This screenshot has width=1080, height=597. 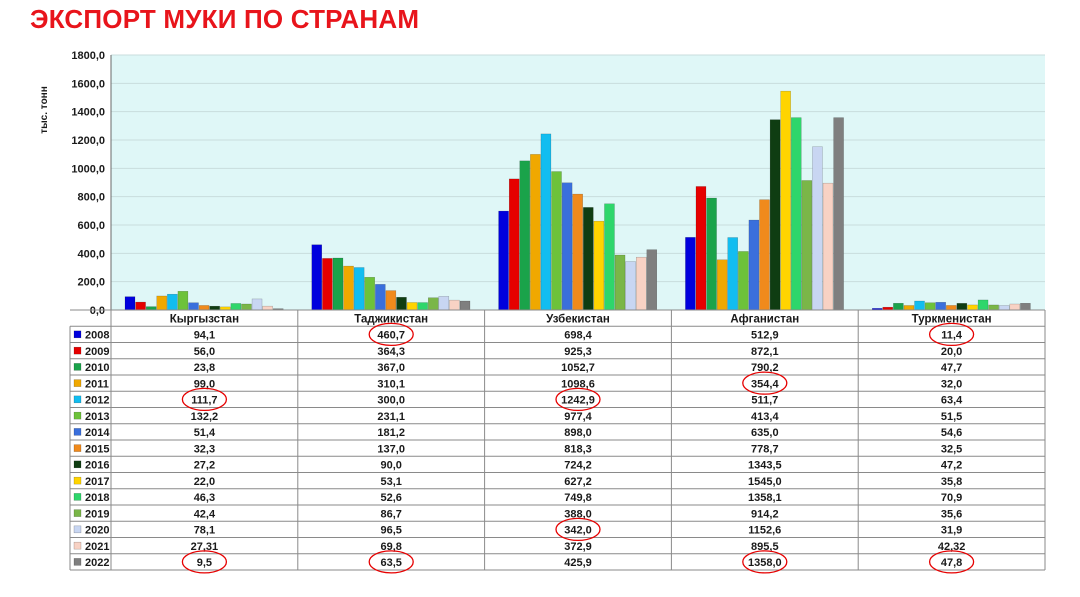 I want to click on category-label: Кыргызстан, so click(x=204, y=319).